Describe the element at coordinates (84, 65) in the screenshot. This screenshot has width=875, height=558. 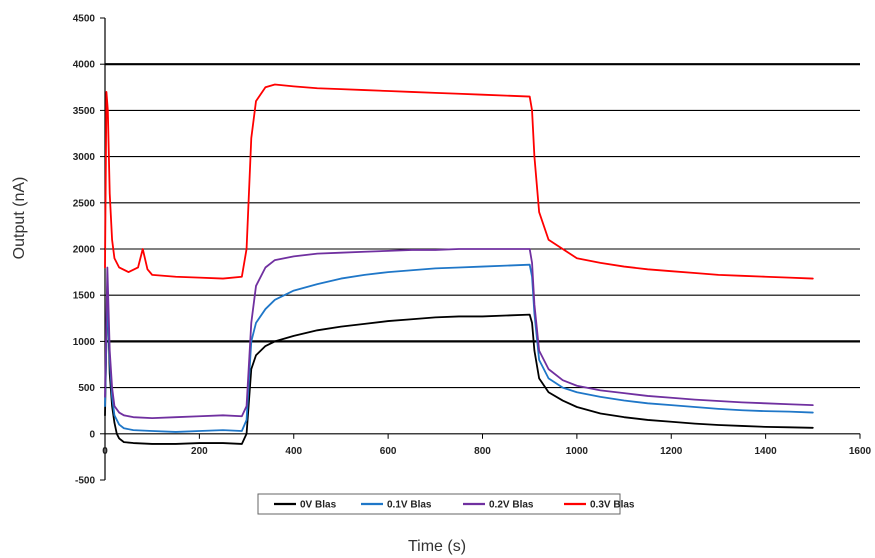
I see `y-tick-label-9: 4000` at that location.